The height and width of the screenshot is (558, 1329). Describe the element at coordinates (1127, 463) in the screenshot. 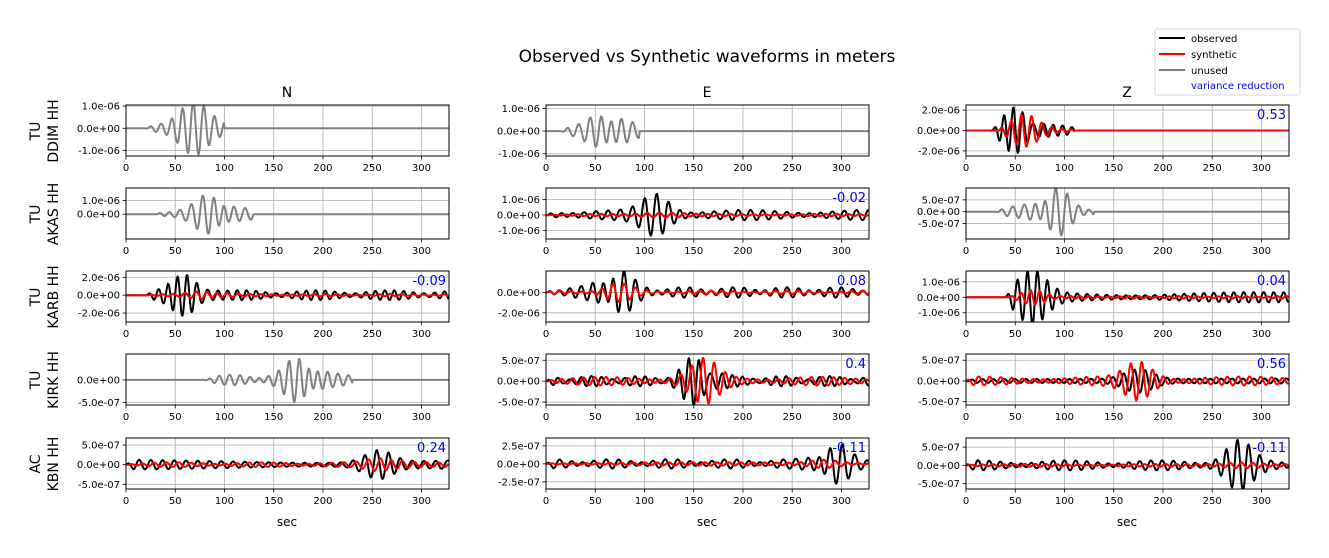

I see `observed-trace-kbn-z` at that location.